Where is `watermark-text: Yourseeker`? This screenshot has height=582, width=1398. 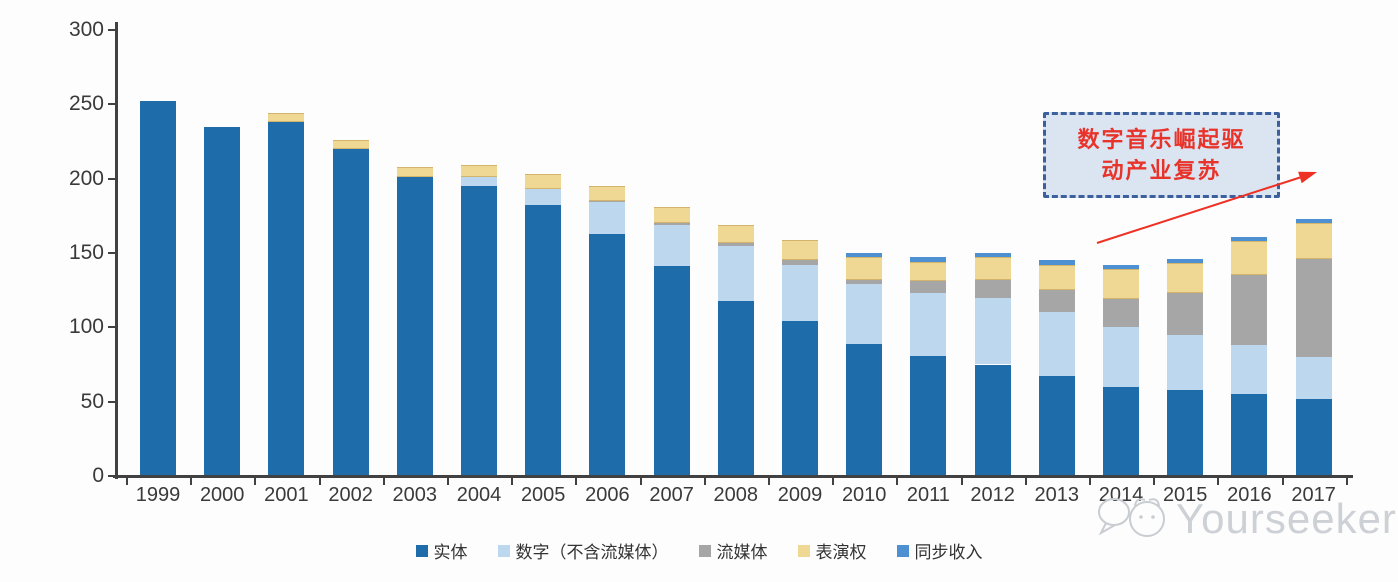 watermark-text: Yourseeker is located at coordinates (1286, 518).